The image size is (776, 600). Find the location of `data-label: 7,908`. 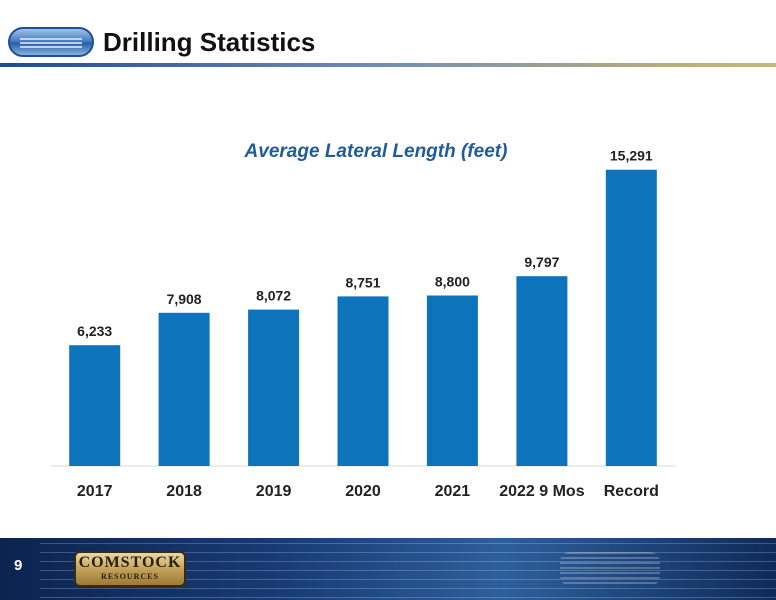

data-label: 7,908 is located at coordinates (184, 299).